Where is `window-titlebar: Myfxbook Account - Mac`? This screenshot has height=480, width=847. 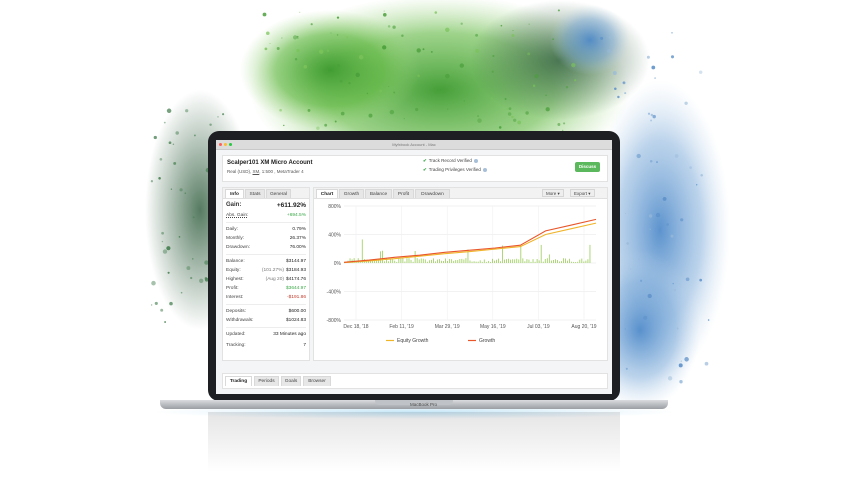 window-titlebar: Myfxbook Account - Mac is located at coordinates (414, 145).